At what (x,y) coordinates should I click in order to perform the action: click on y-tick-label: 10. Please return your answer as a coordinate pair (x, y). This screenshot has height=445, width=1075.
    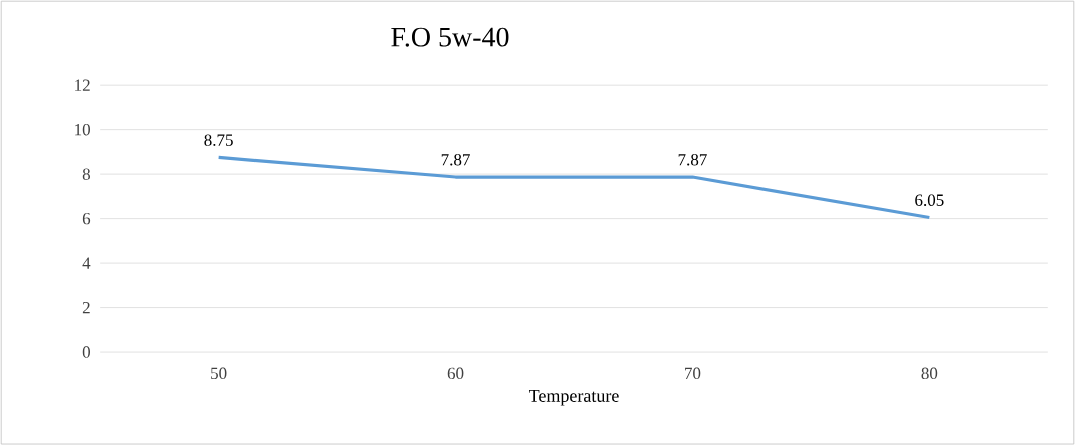
    Looking at the image, I should click on (82, 129).